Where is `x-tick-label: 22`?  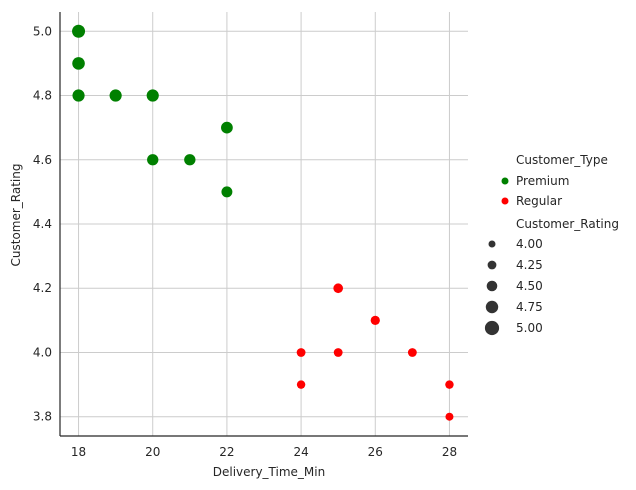 x-tick-label: 22 is located at coordinates (226, 452).